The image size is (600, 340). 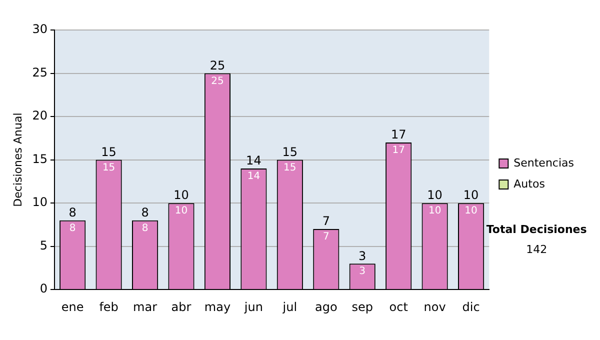 What do you see at coordinates (40, 29) in the screenshot?
I see `y-tick-label: 30` at bounding box center [40, 29].